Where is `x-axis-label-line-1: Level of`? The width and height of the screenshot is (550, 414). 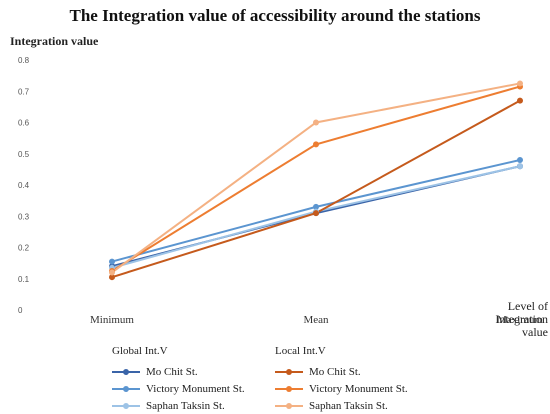
x-axis-label-line-1: Level of is located at coordinates (527, 306).